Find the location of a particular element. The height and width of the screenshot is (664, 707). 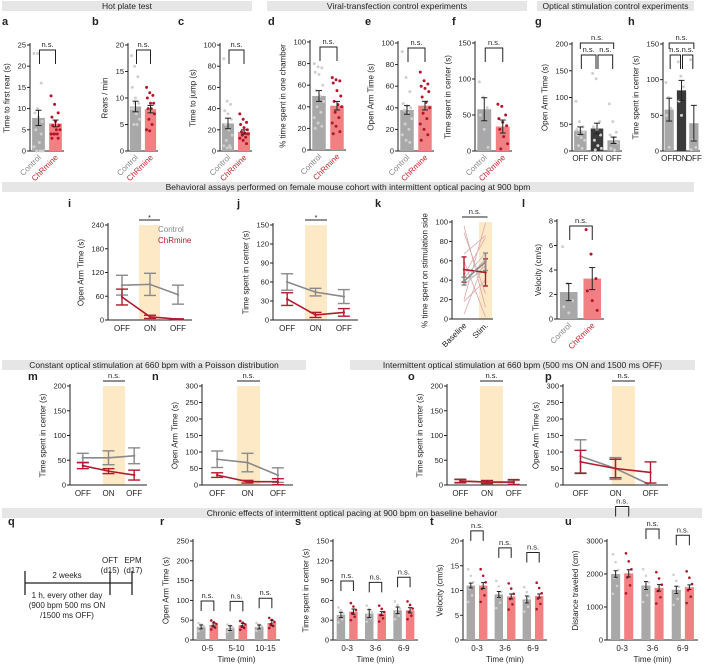

panel-letter-r: r is located at coordinates (162, 522).